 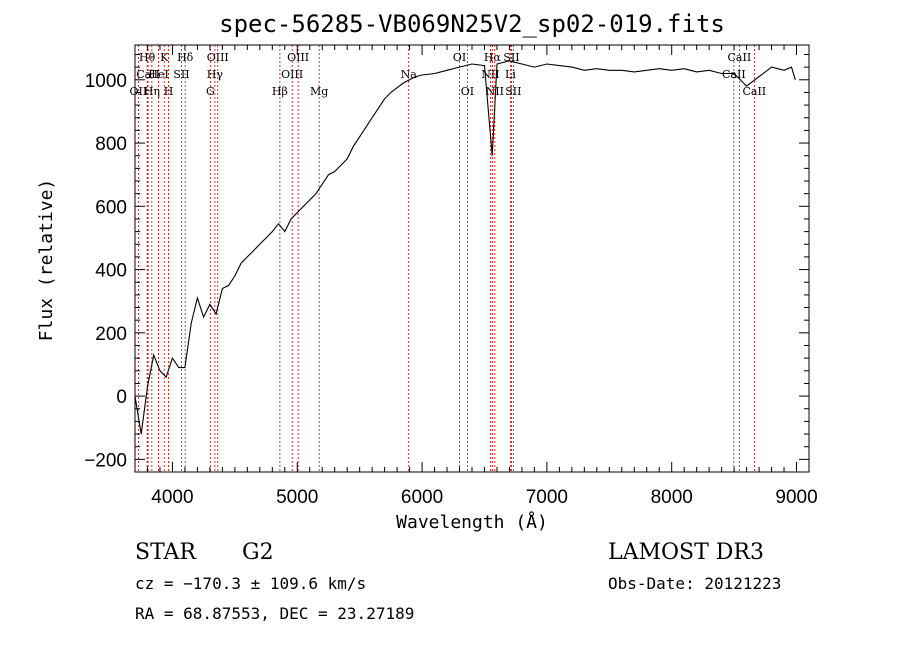 What do you see at coordinates (139, 91) in the screenshot?
I see `line-label: OII` at bounding box center [139, 91].